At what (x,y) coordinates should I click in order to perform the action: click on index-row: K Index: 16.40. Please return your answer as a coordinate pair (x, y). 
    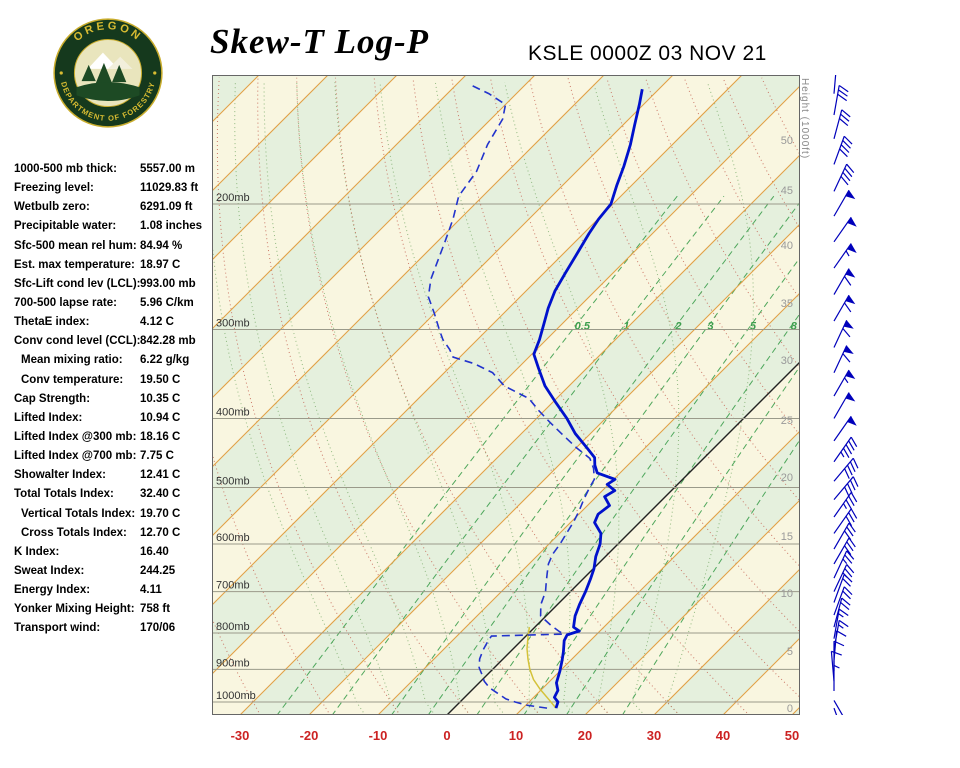
    Looking at the image, I should click on (116, 555).